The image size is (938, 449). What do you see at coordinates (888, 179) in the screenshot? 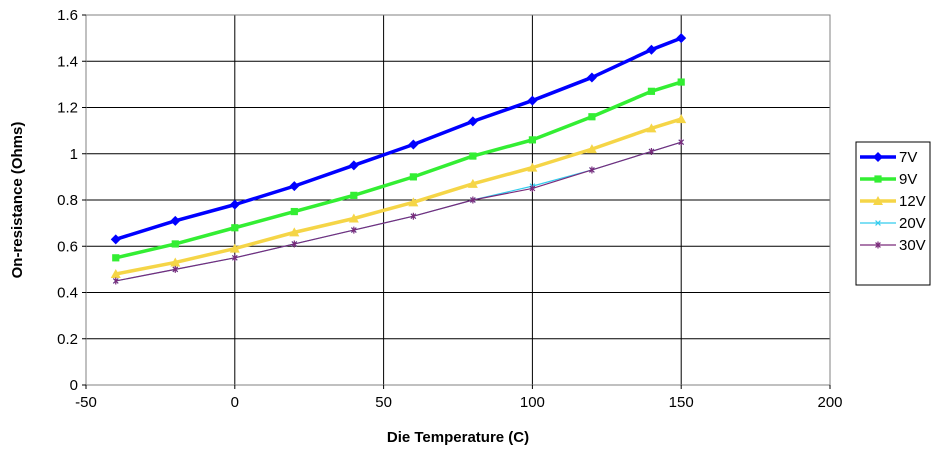
I see `legend-item-9v: 9V` at bounding box center [888, 179].